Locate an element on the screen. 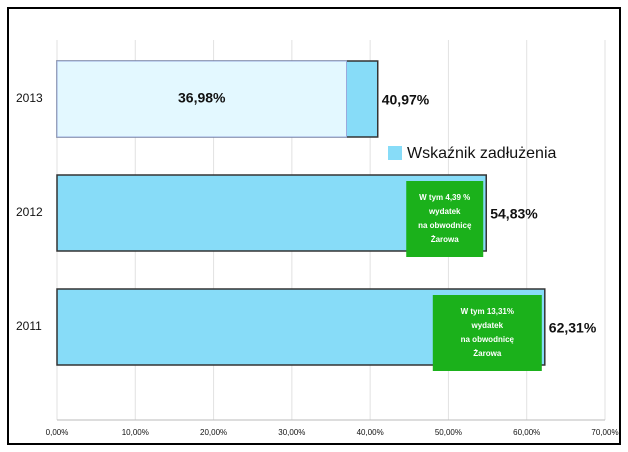 The height and width of the screenshot is (452, 628). x-tick-label: 40,00% is located at coordinates (370, 432).